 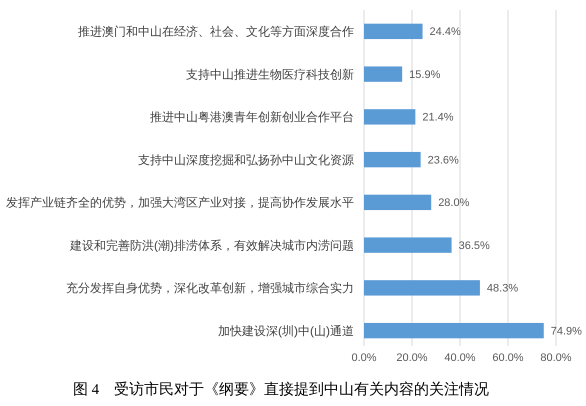 I want to click on y-tick-label: 支持中山推进生物医疗科技创新, so click(x=270, y=74).